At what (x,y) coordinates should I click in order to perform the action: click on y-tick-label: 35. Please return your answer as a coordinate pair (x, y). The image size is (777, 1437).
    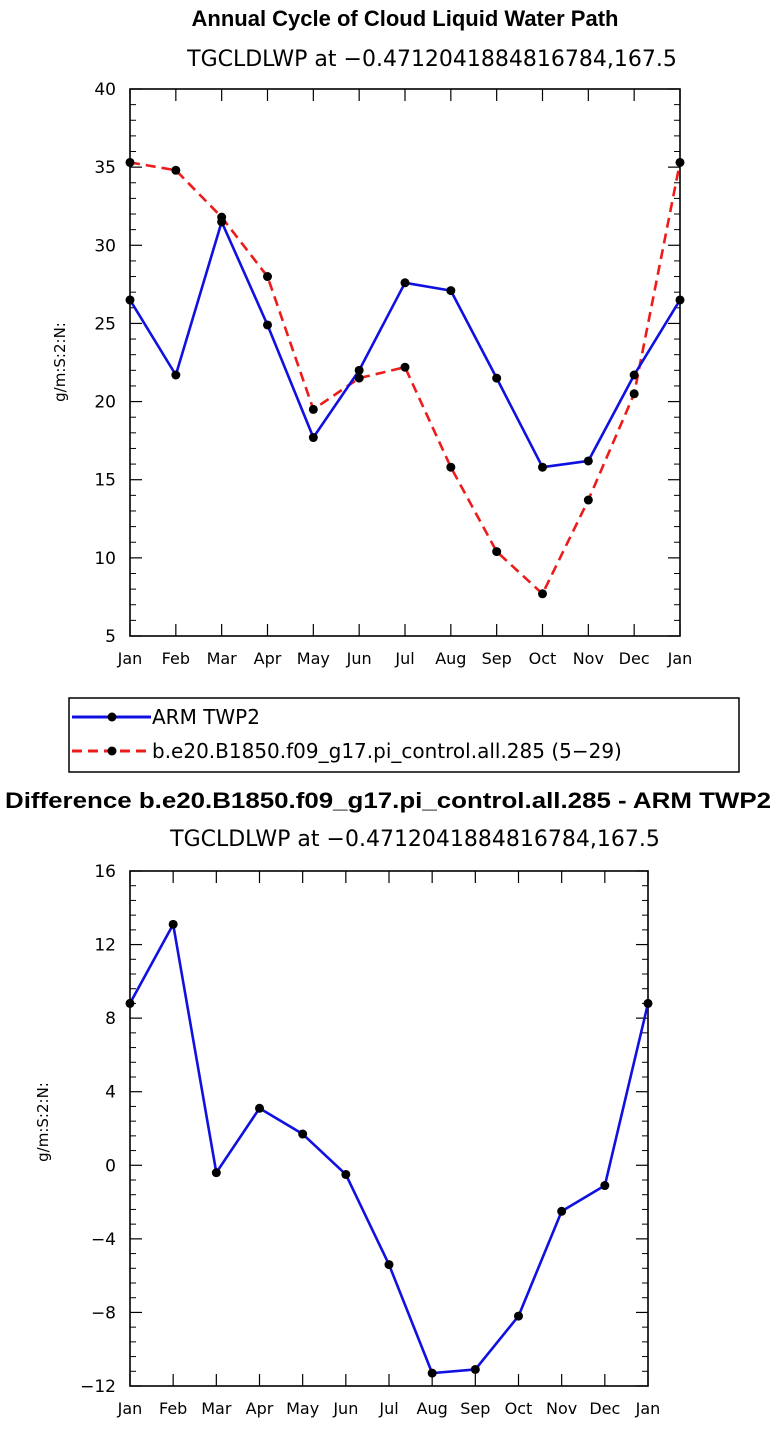
    Looking at the image, I should click on (105, 168).